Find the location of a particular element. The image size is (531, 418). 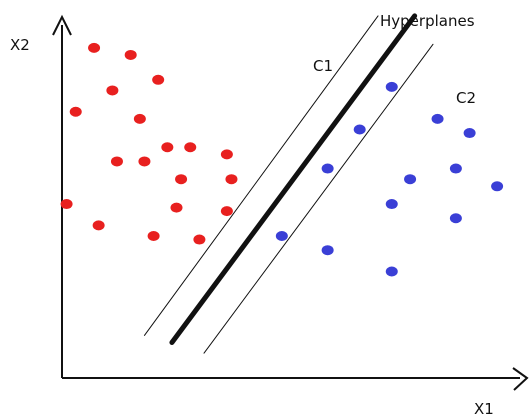

y-axis-arrowhead is located at coordinates (62, 25).